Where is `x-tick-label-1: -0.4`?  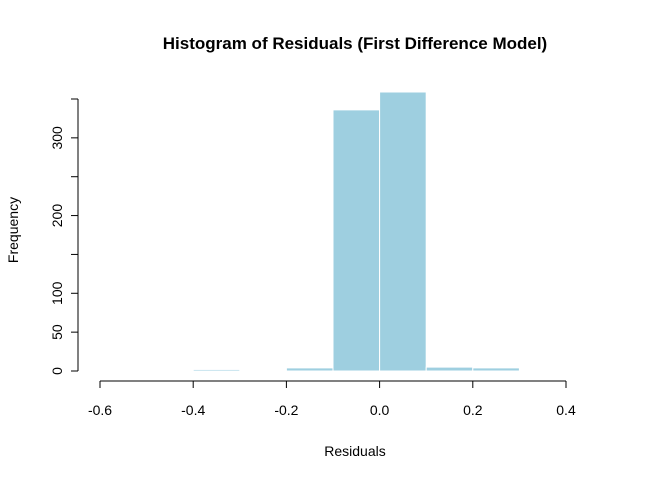
x-tick-label-1: -0.4 is located at coordinates (193, 410).